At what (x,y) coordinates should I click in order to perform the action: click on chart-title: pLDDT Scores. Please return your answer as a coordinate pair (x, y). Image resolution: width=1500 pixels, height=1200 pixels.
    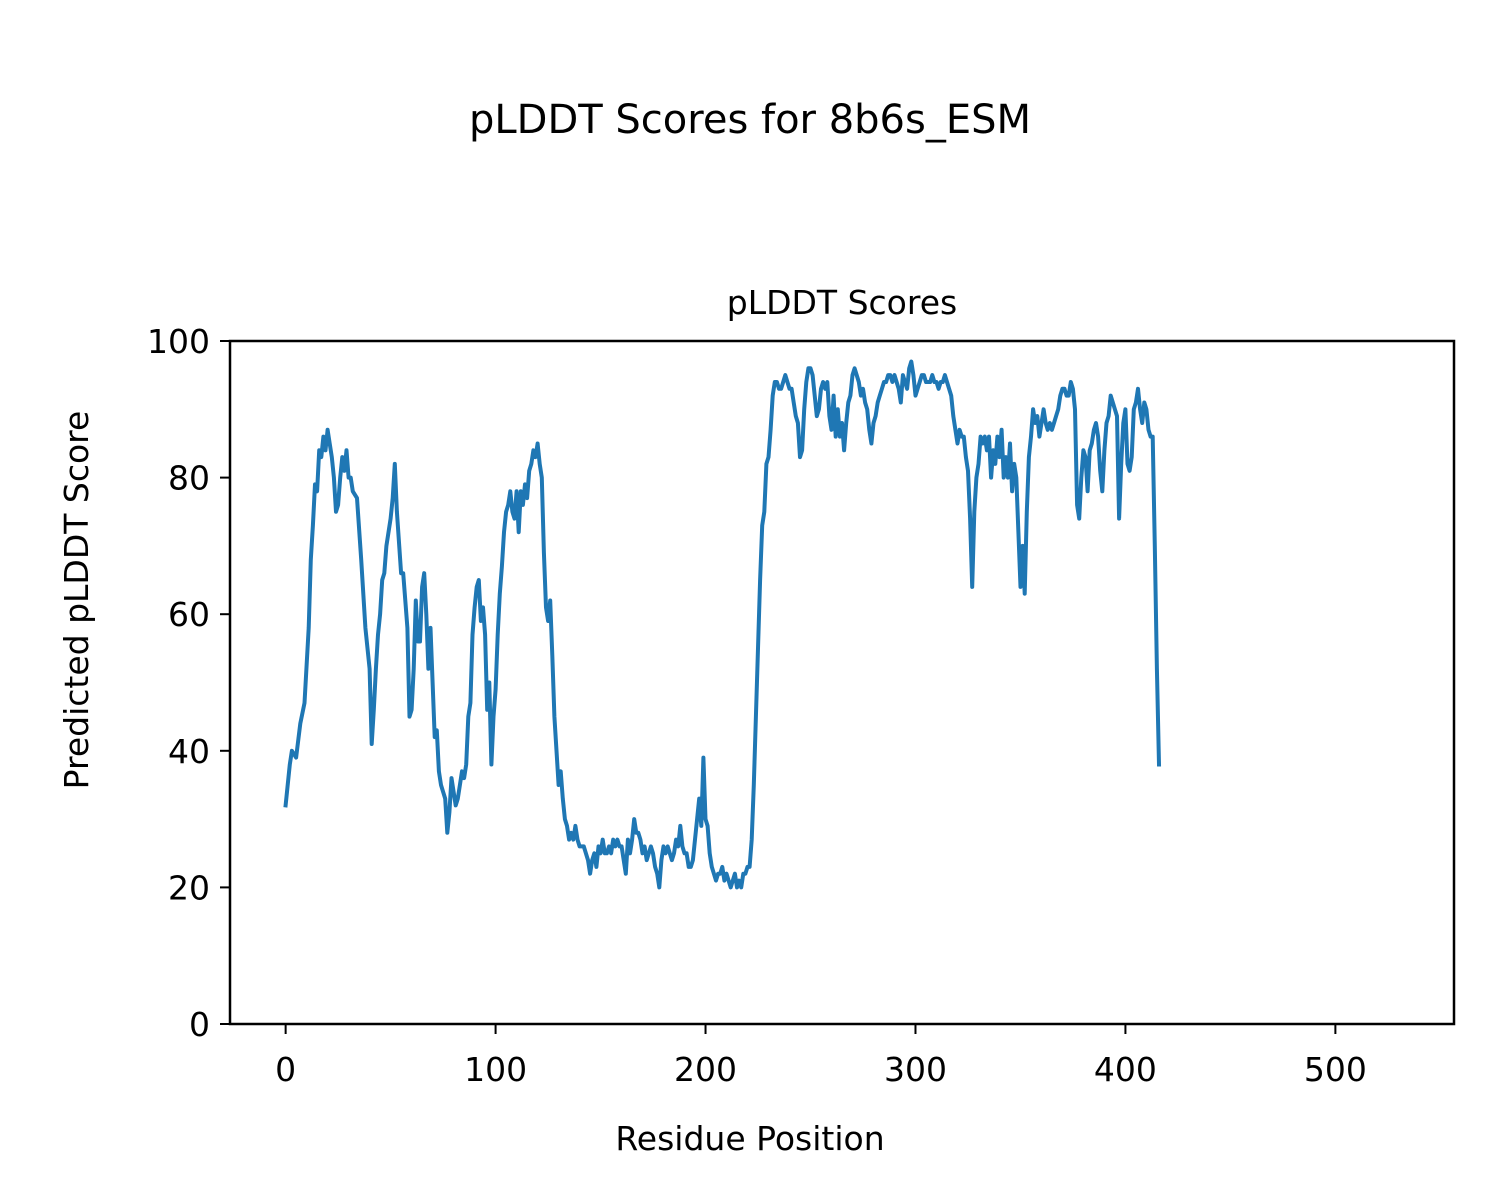
    Looking at the image, I should click on (842, 302).